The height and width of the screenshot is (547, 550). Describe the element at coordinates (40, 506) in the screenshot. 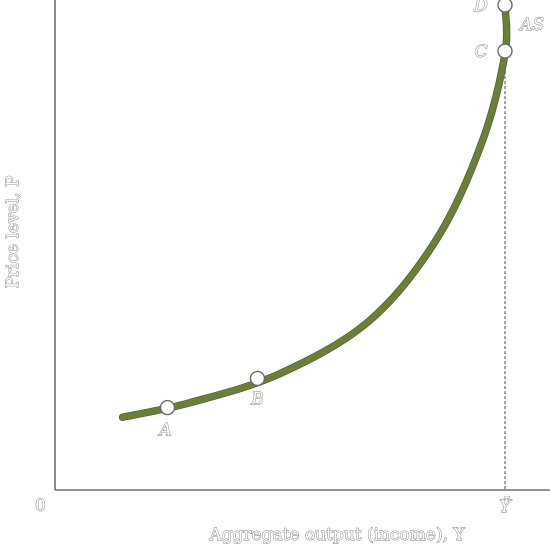

I see `origin-label: 0` at that location.